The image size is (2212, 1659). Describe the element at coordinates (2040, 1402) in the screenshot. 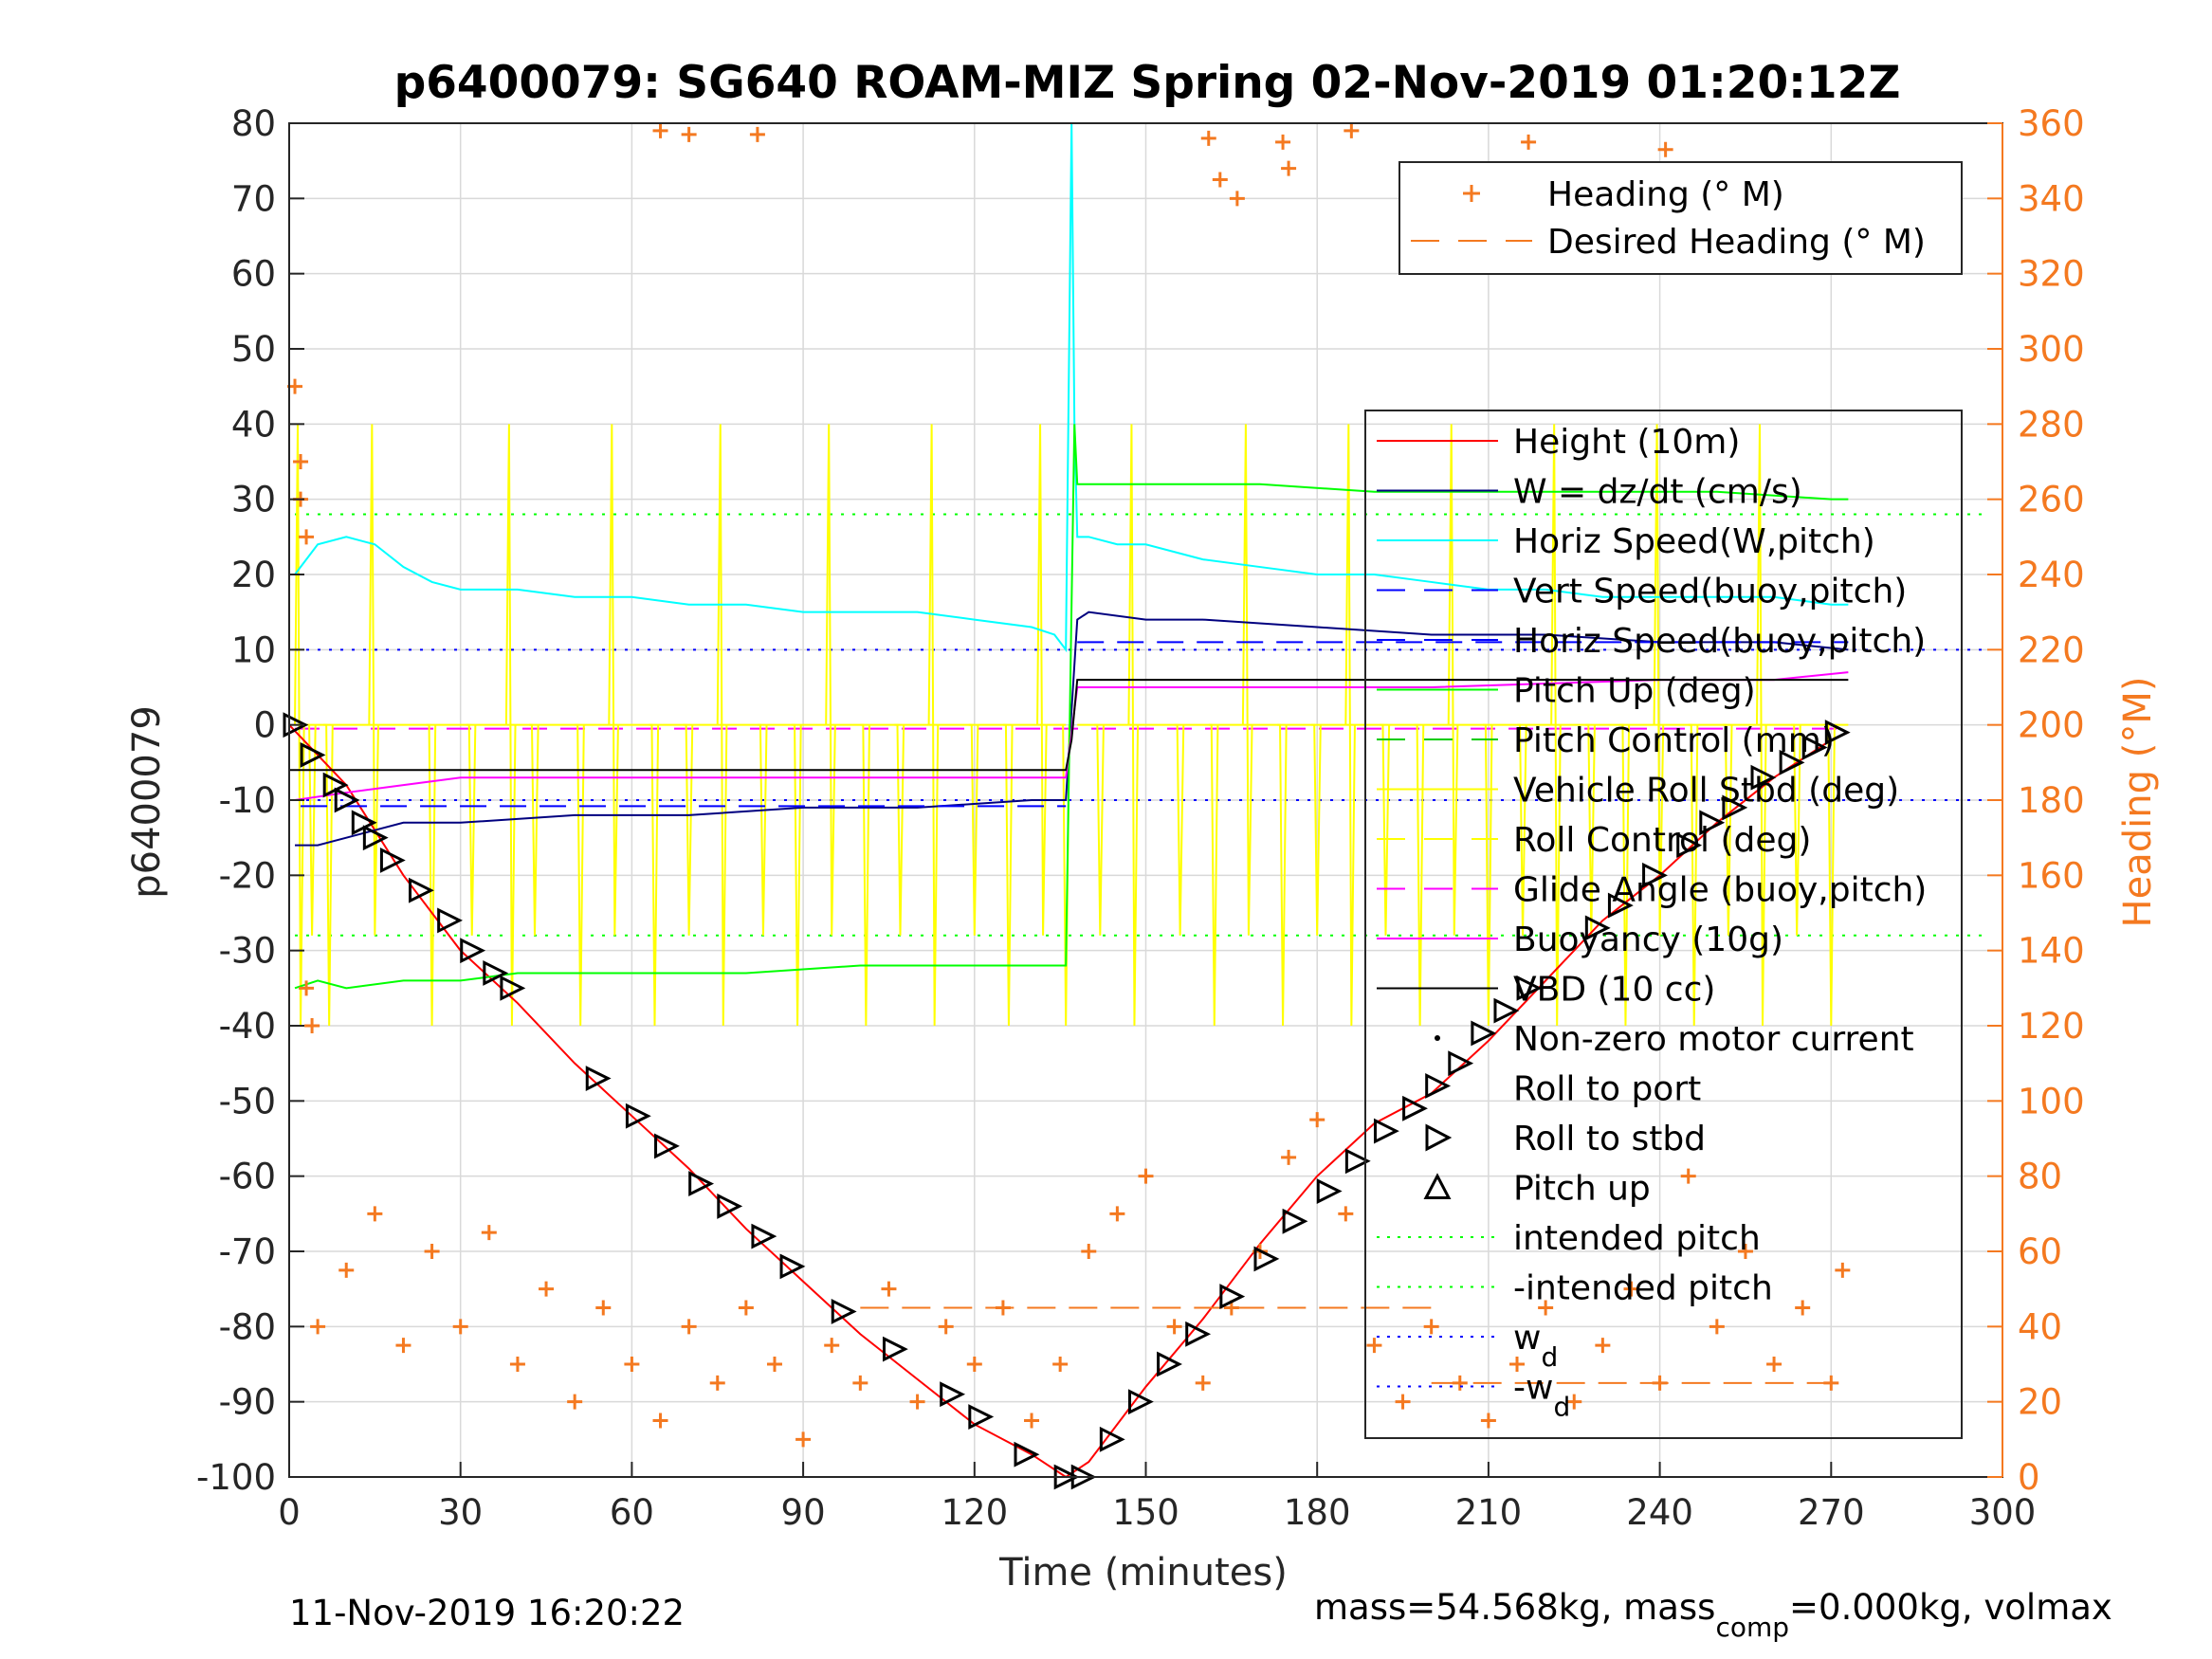

I see `y2-tick-label-20: 20` at that location.